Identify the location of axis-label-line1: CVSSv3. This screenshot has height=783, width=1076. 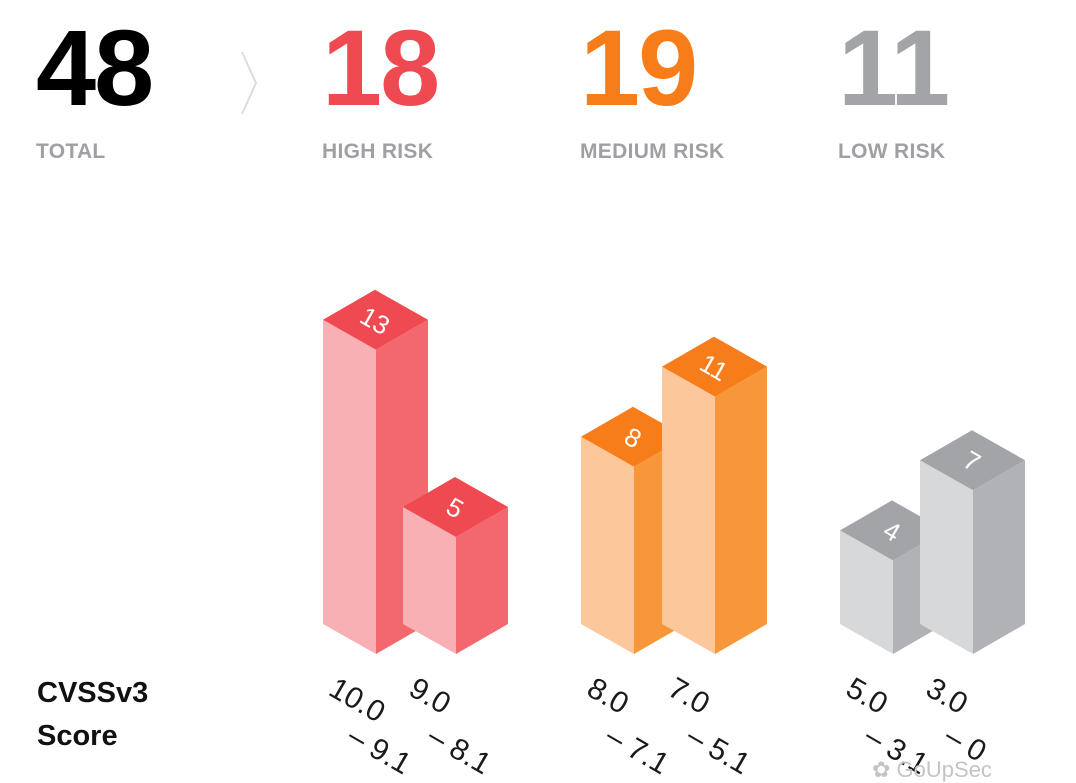
(93, 693).